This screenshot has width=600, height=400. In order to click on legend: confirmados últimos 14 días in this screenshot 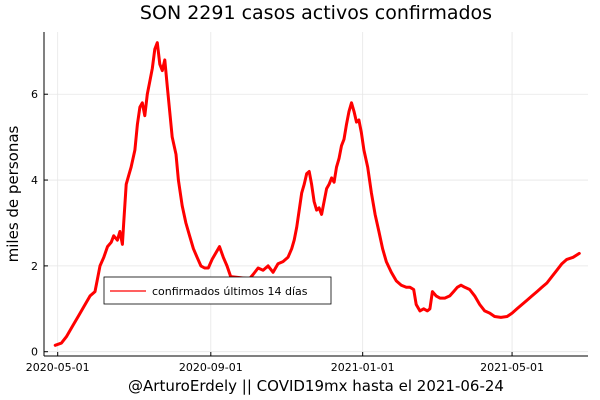, I will do `click(217, 290)`.